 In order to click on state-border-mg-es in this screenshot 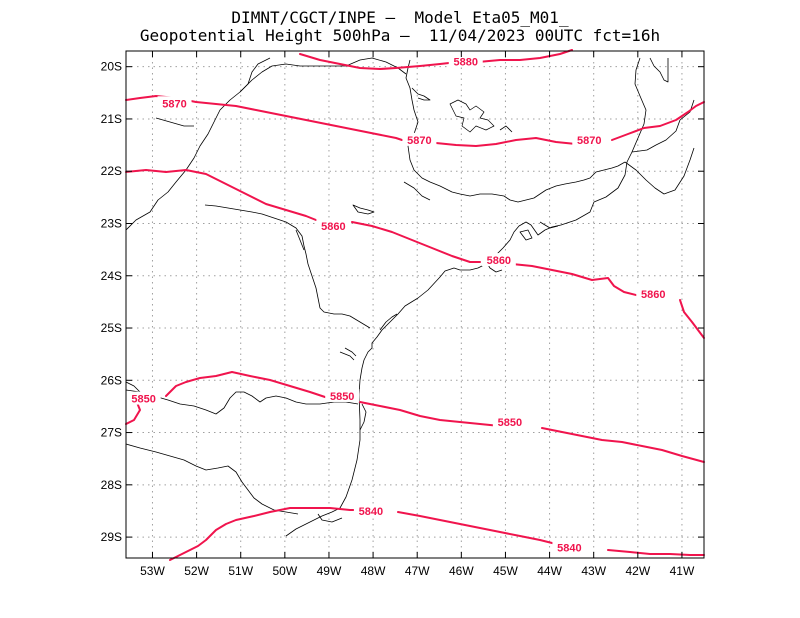, I will do `click(639, 105)`.